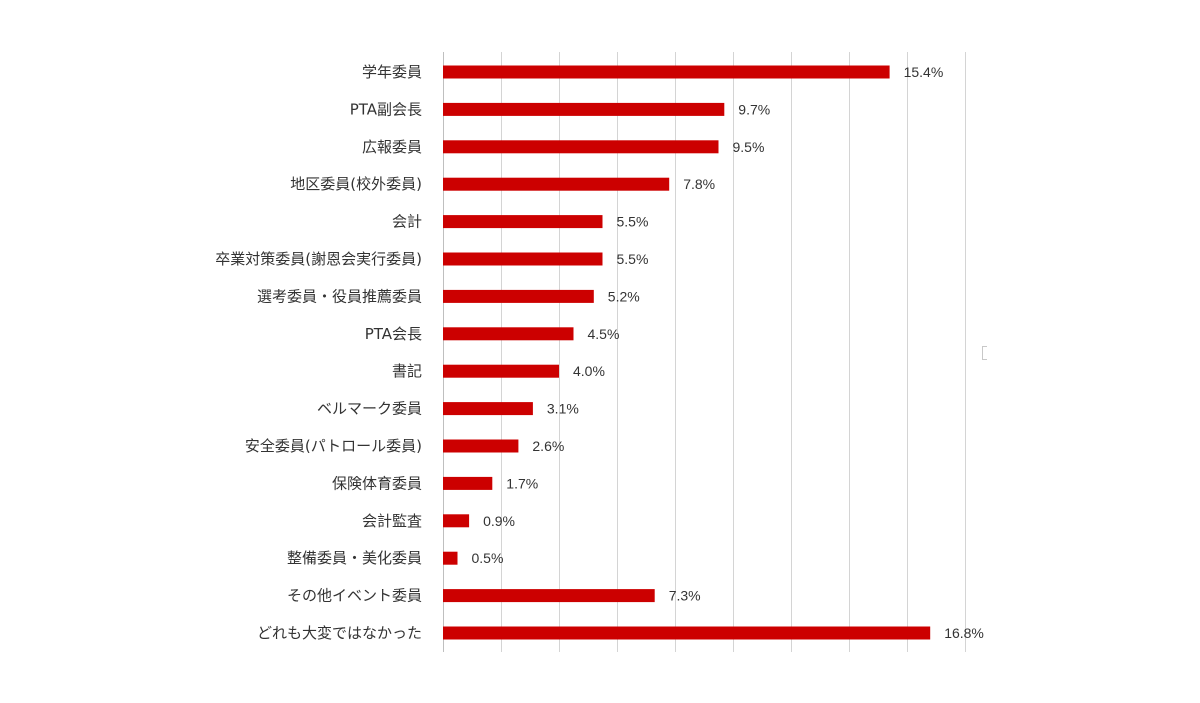 The image size is (1200, 703). What do you see at coordinates (354, 596) in the screenshot?
I see `category-label: その他イベント委員` at bounding box center [354, 596].